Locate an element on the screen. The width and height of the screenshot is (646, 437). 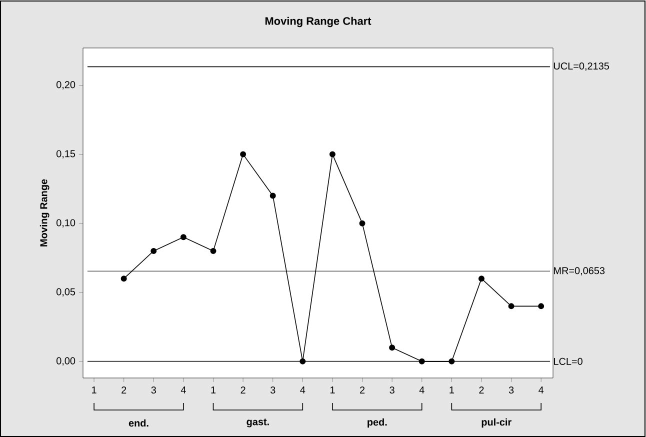
ref-line-label: LCL=0 is located at coordinates (568, 361).